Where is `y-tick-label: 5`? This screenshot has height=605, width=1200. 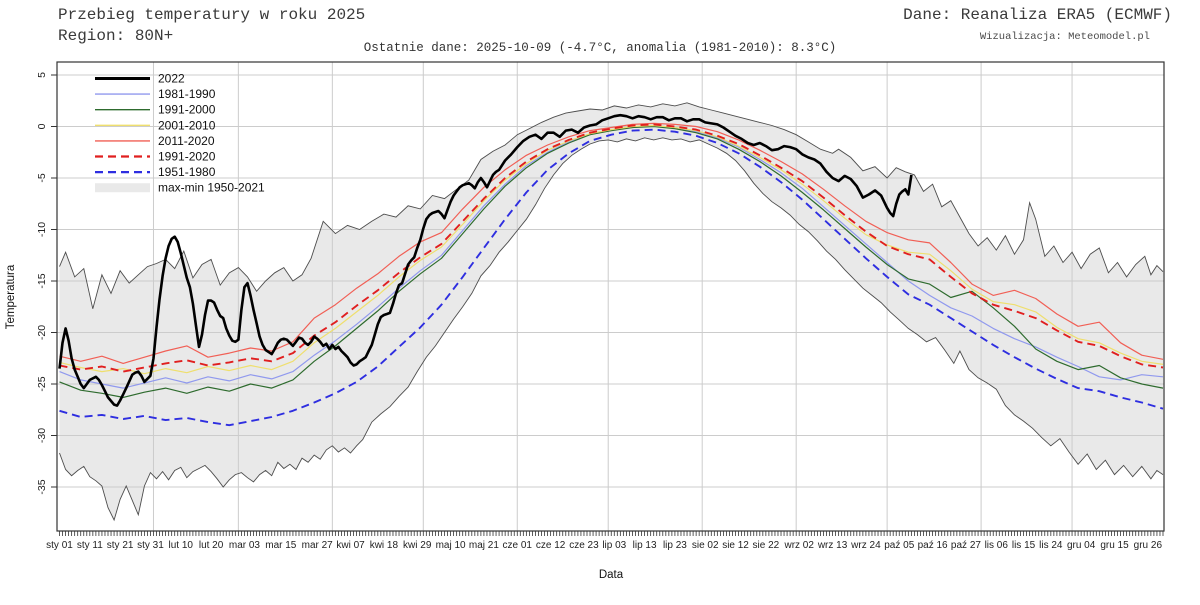 y-tick-label: 5 is located at coordinates (42, 75).